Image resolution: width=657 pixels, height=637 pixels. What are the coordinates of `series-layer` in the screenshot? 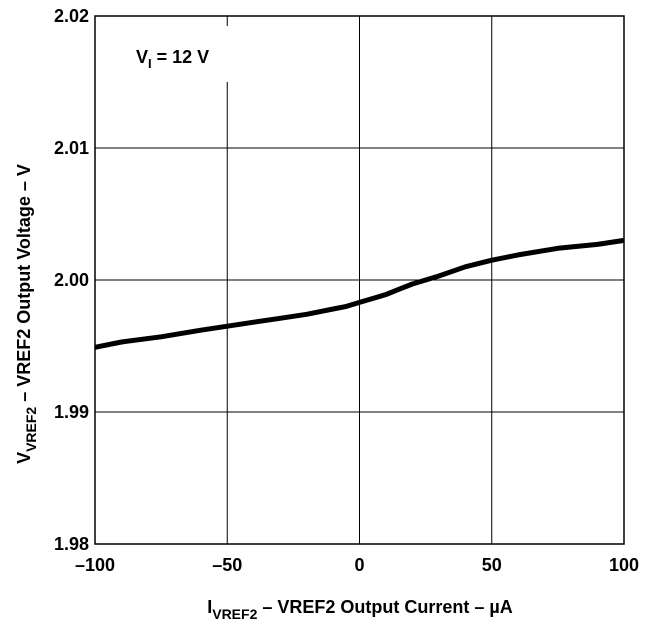 It's located at (359, 293).